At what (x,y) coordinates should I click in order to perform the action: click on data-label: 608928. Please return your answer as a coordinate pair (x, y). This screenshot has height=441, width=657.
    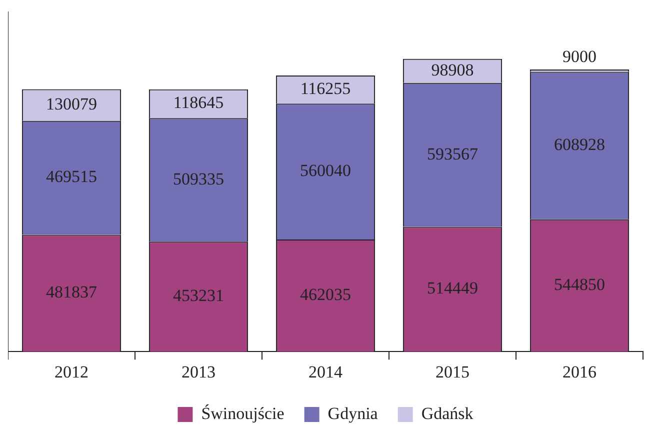
    Looking at the image, I should click on (579, 144).